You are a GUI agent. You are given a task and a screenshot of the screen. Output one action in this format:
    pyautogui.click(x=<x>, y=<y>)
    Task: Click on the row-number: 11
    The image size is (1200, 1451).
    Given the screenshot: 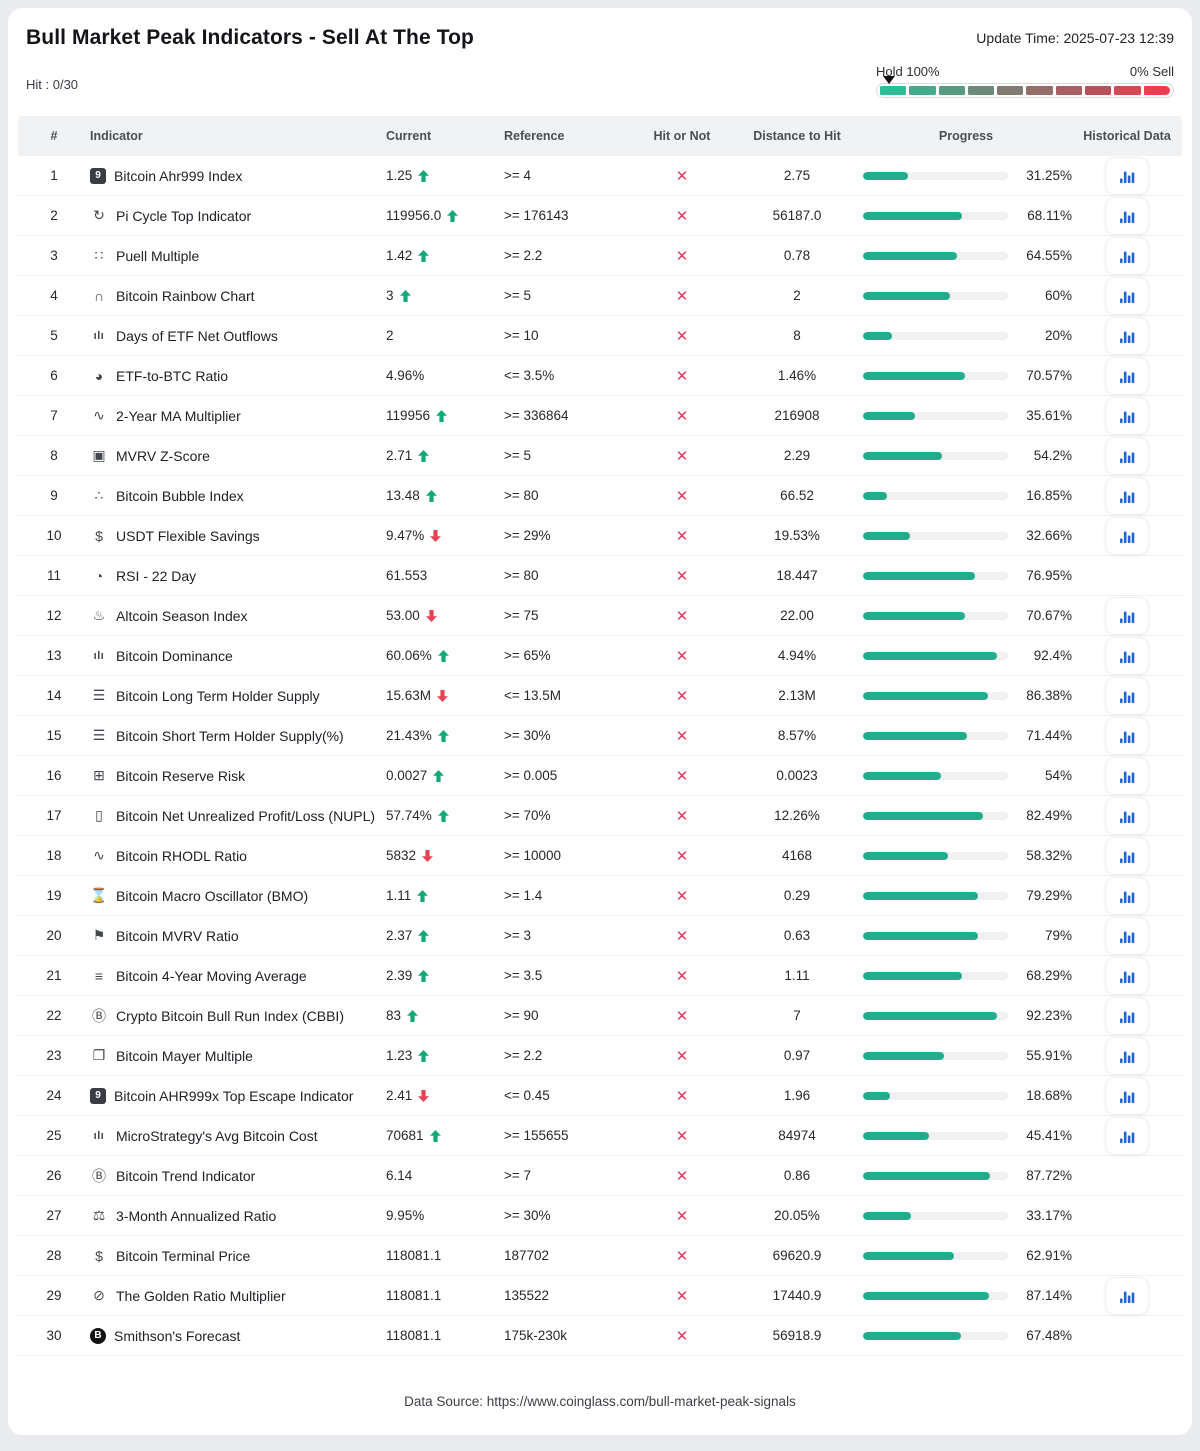 What is the action you would take?
    pyautogui.click(x=53, y=575)
    